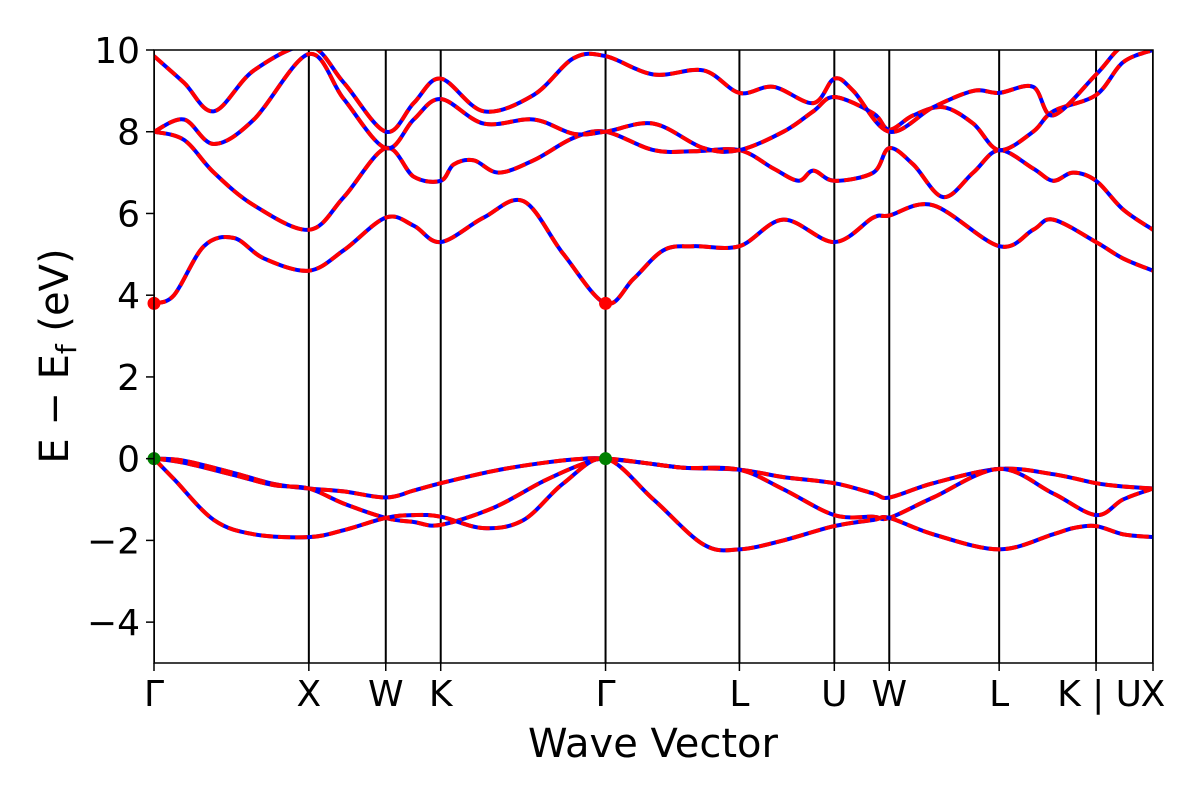 This screenshot has height=800, width=1200. What do you see at coordinates (154, 694) in the screenshot?
I see `x-tick-label-0: Γ` at bounding box center [154, 694].